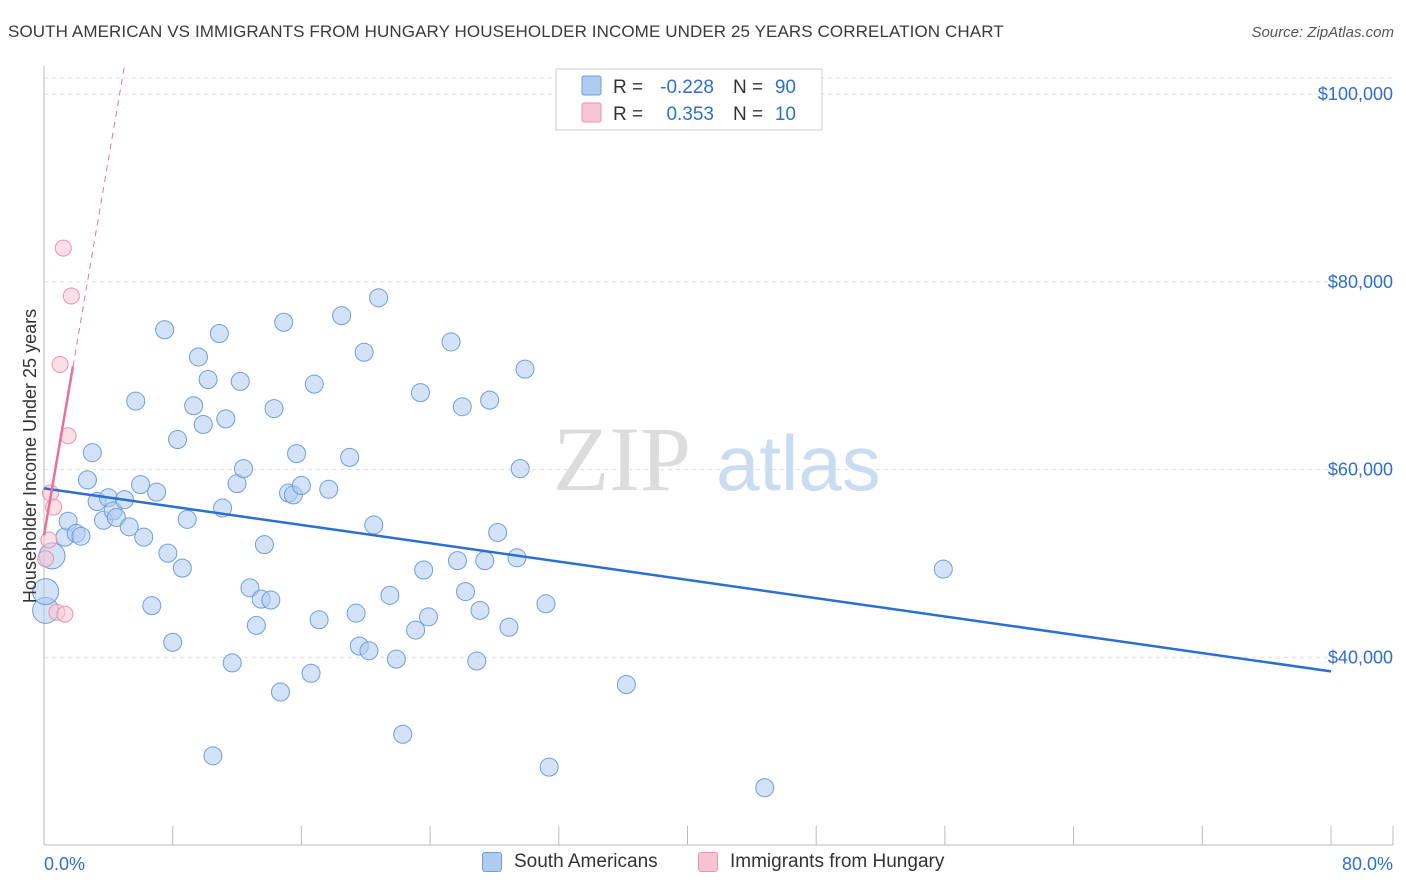 The height and width of the screenshot is (892, 1406). I want to click on watermark: ZIP atlas, so click(717, 459).